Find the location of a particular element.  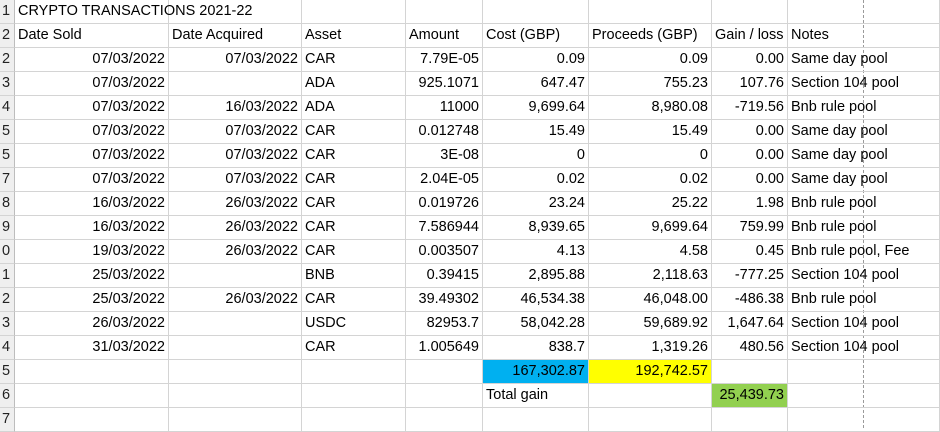

cell-proceeds: 46,048.00 is located at coordinates (650, 300).